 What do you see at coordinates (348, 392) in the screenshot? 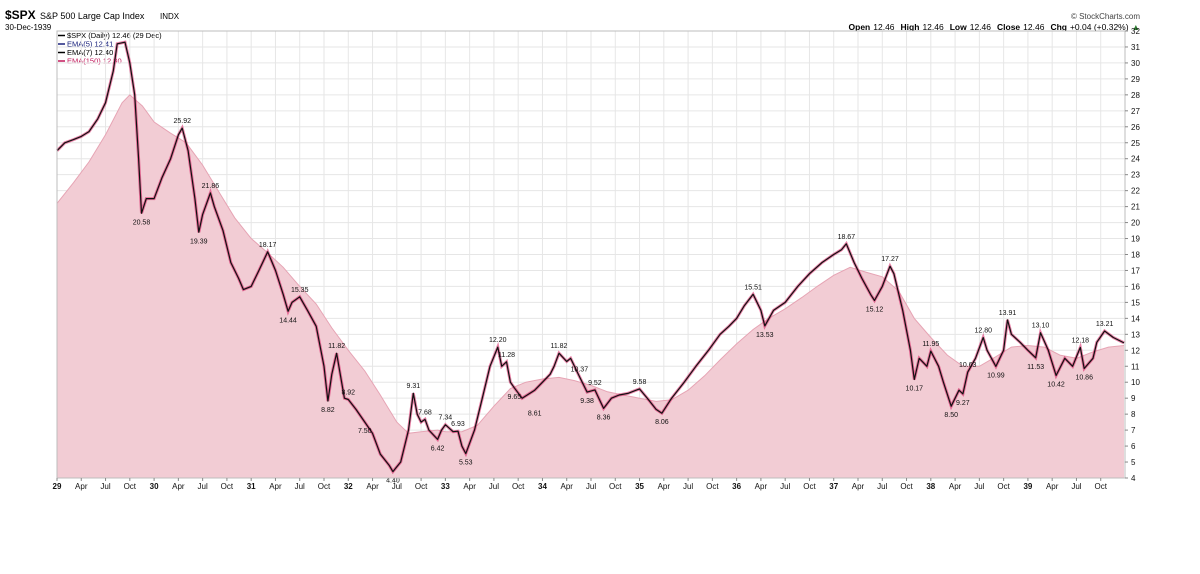
I see `data-label: 8.92` at bounding box center [348, 392].